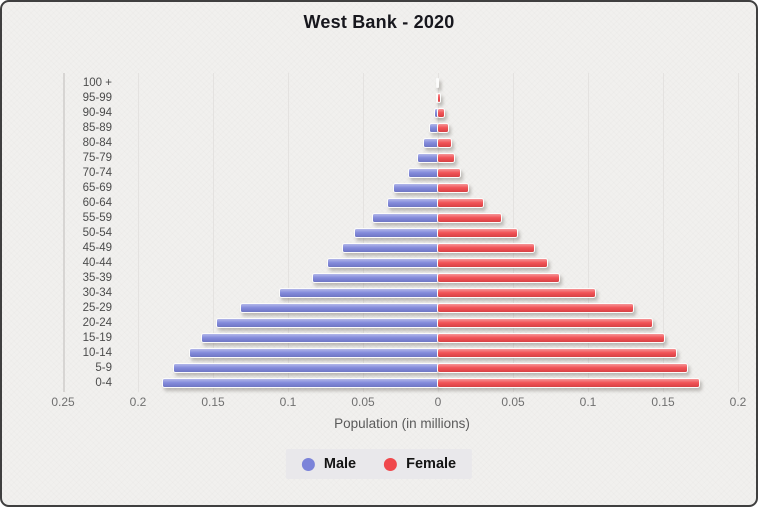 The width and height of the screenshot is (758, 507). I want to click on chart-title: West Bank - 2020, so click(379, 22).